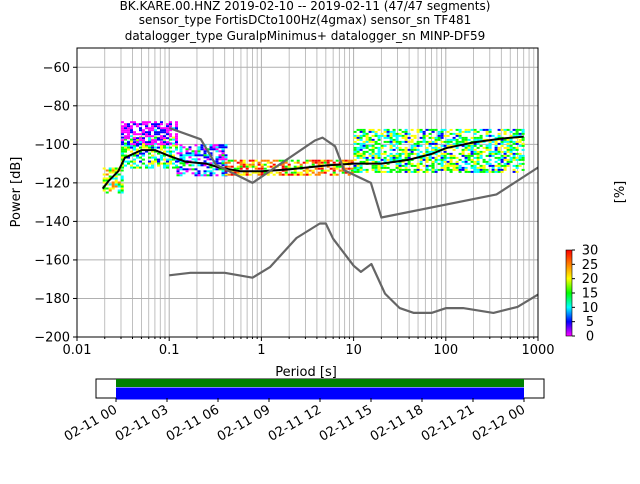 This screenshot has width=640, height=484. What do you see at coordinates (56, 68) in the screenshot?
I see `y-tick-label: −60` at bounding box center [56, 68].